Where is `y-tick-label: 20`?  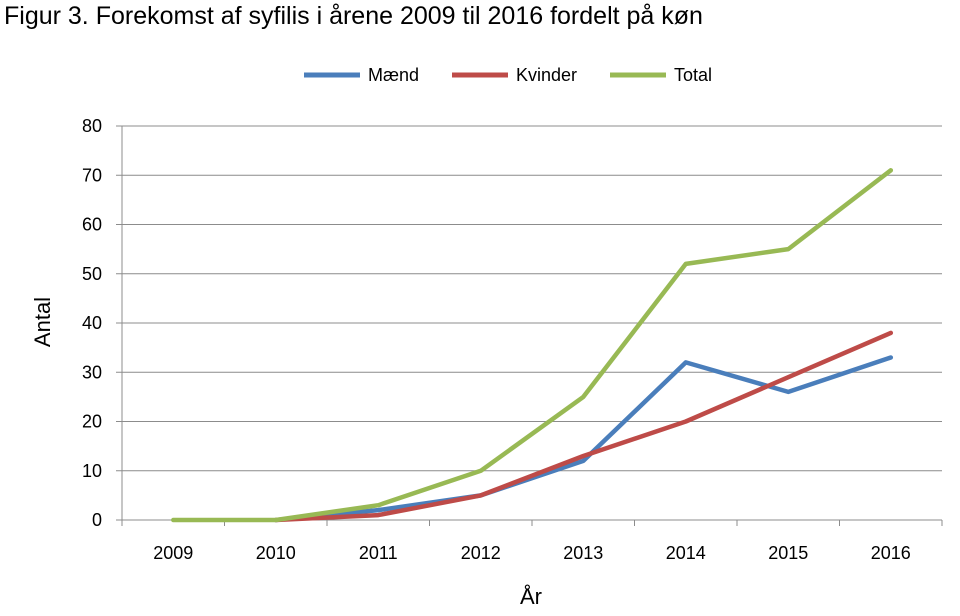 y-tick-label: 20 is located at coordinates (92, 422).